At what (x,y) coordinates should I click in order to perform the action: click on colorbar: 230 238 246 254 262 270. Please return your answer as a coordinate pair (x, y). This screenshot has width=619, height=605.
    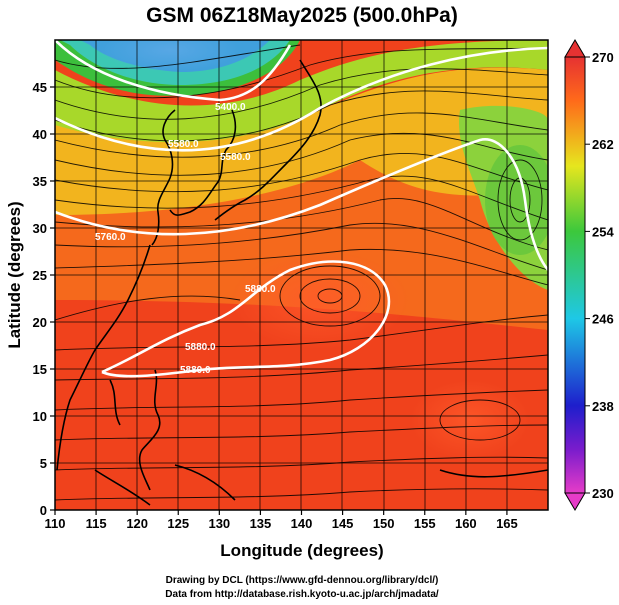
    Looking at the image, I should click on (589, 275).